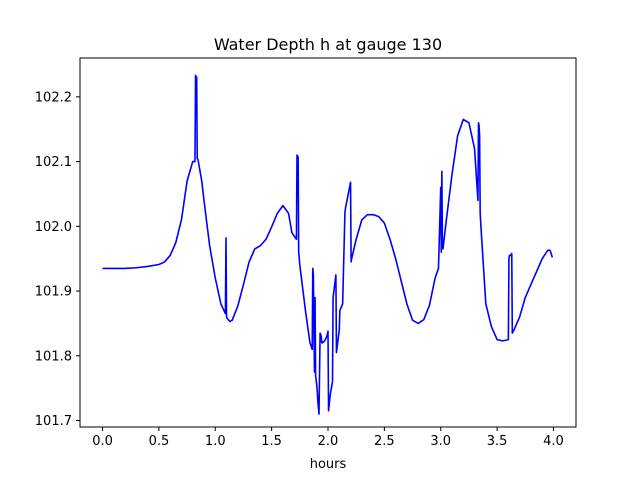 This screenshot has height=480, width=640. I want to click on x-tick-label: 3.0, so click(440, 441).